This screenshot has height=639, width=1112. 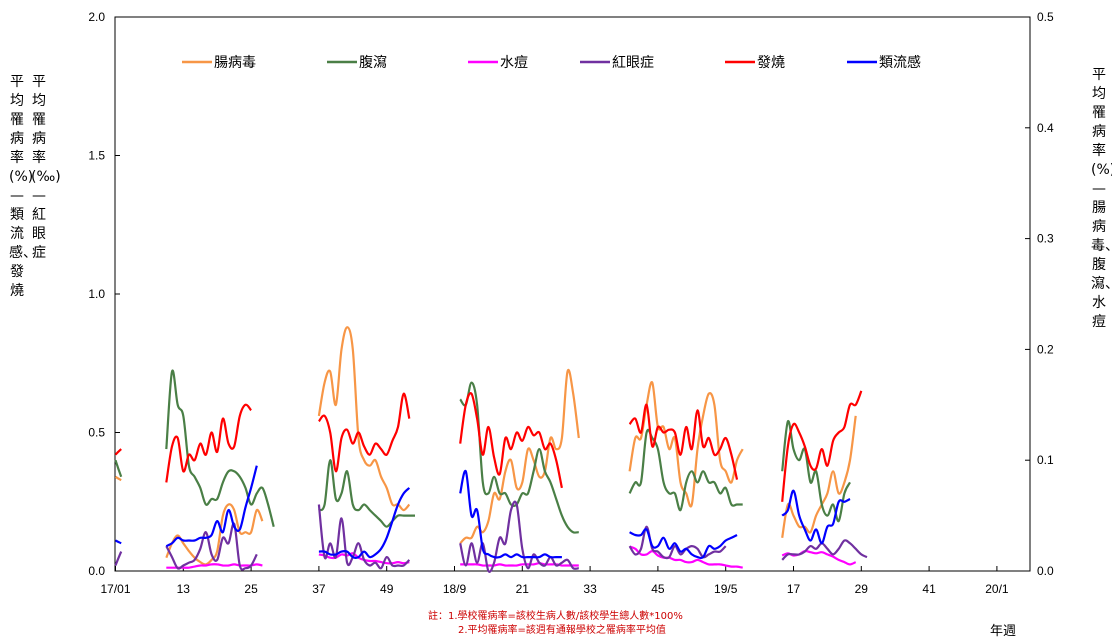 What do you see at coordinates (235, 63) in the screenshot?
I see `legend-label: 腸病毒` at bounding box center [235, 63].